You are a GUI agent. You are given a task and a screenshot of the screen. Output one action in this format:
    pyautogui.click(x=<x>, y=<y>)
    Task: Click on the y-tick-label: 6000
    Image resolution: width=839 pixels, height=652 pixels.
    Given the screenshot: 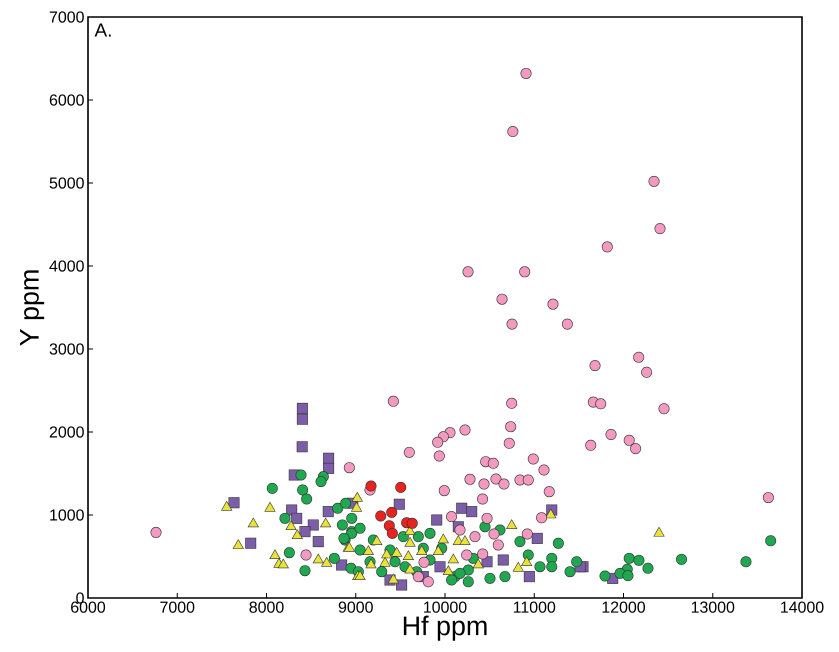 What is the action you would take?
    pyautogui.click(x=67, y=100)
    